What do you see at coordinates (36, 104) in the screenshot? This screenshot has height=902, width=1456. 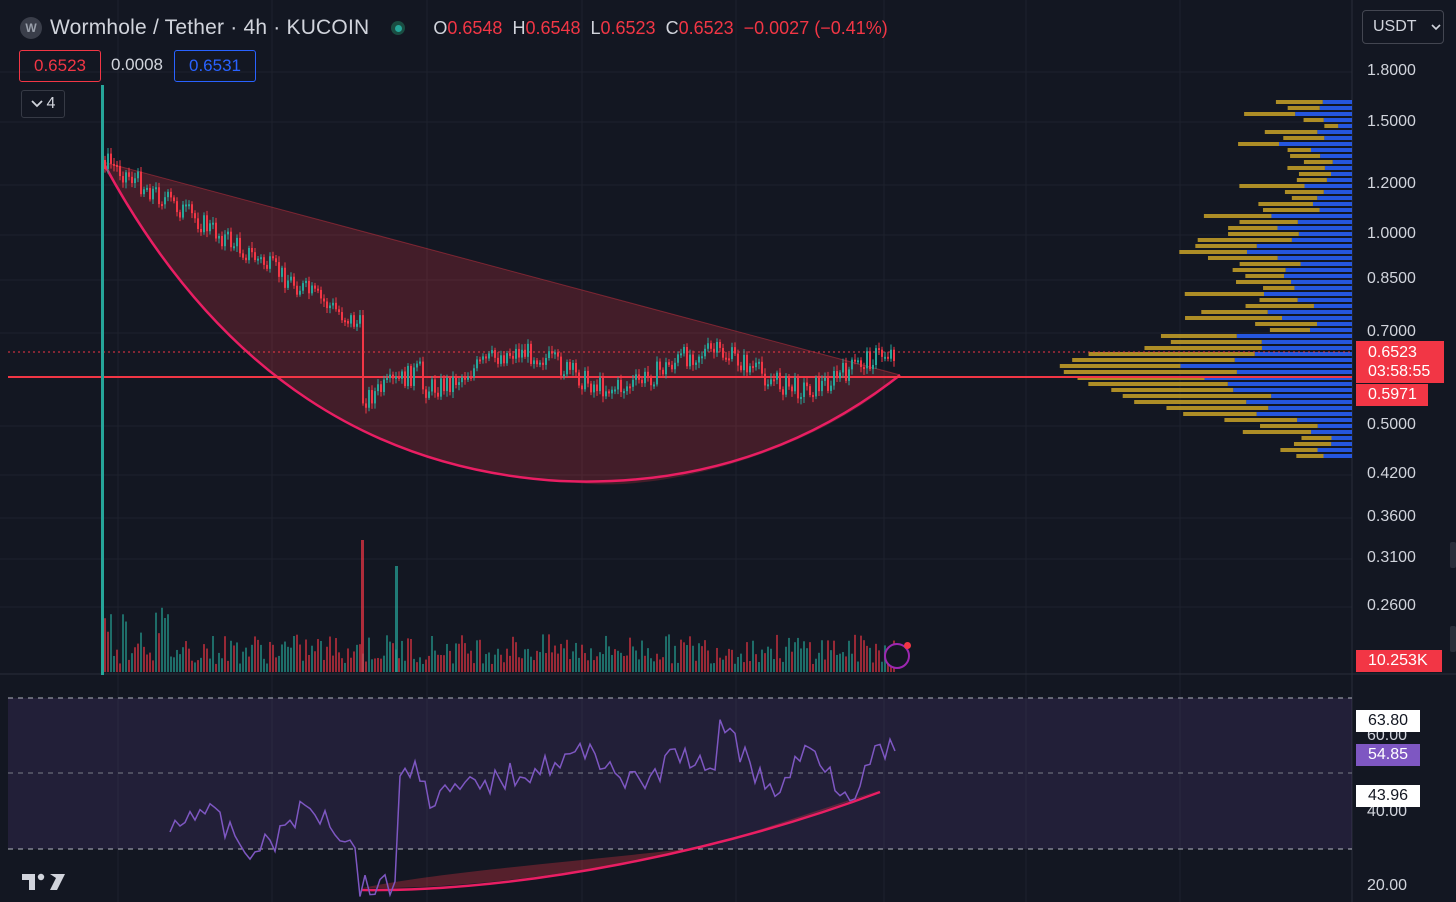 I see `chevron-down-icon` at bounding box center [36, 104].